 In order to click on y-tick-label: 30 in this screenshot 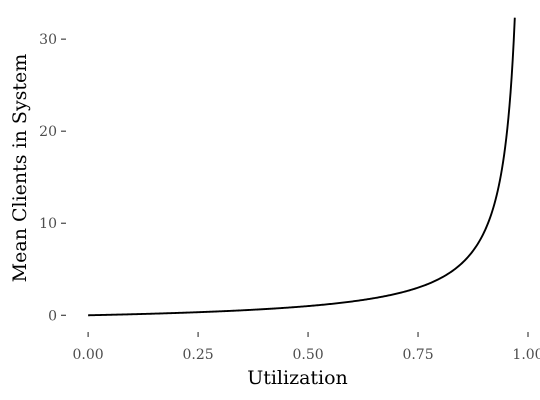, I will do `click(48, 40)`.